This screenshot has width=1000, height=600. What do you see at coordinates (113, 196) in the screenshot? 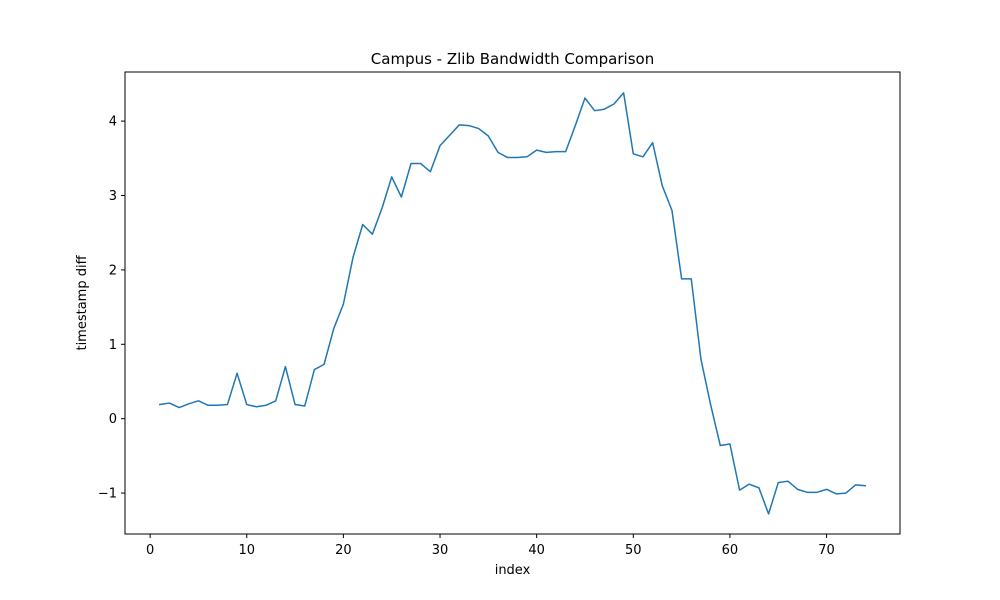
I see `y-tick-label: 3` at bounding box center [113, 196].